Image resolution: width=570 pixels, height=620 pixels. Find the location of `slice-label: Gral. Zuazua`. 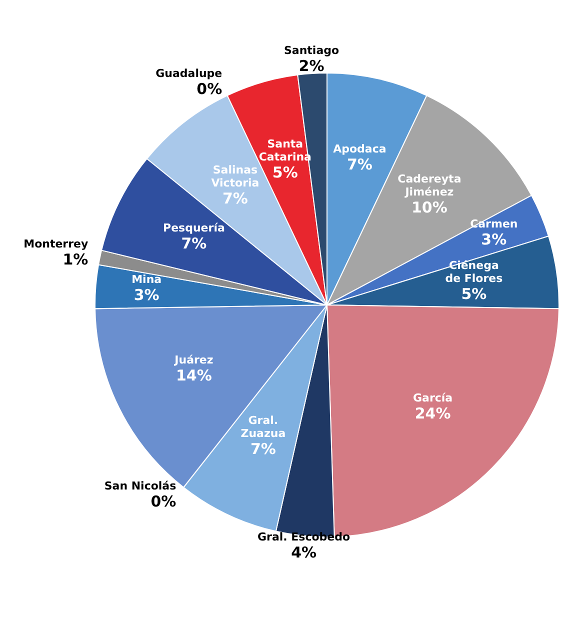

slice-label: Gral. Zuazua is located at coordinates (263, 427).